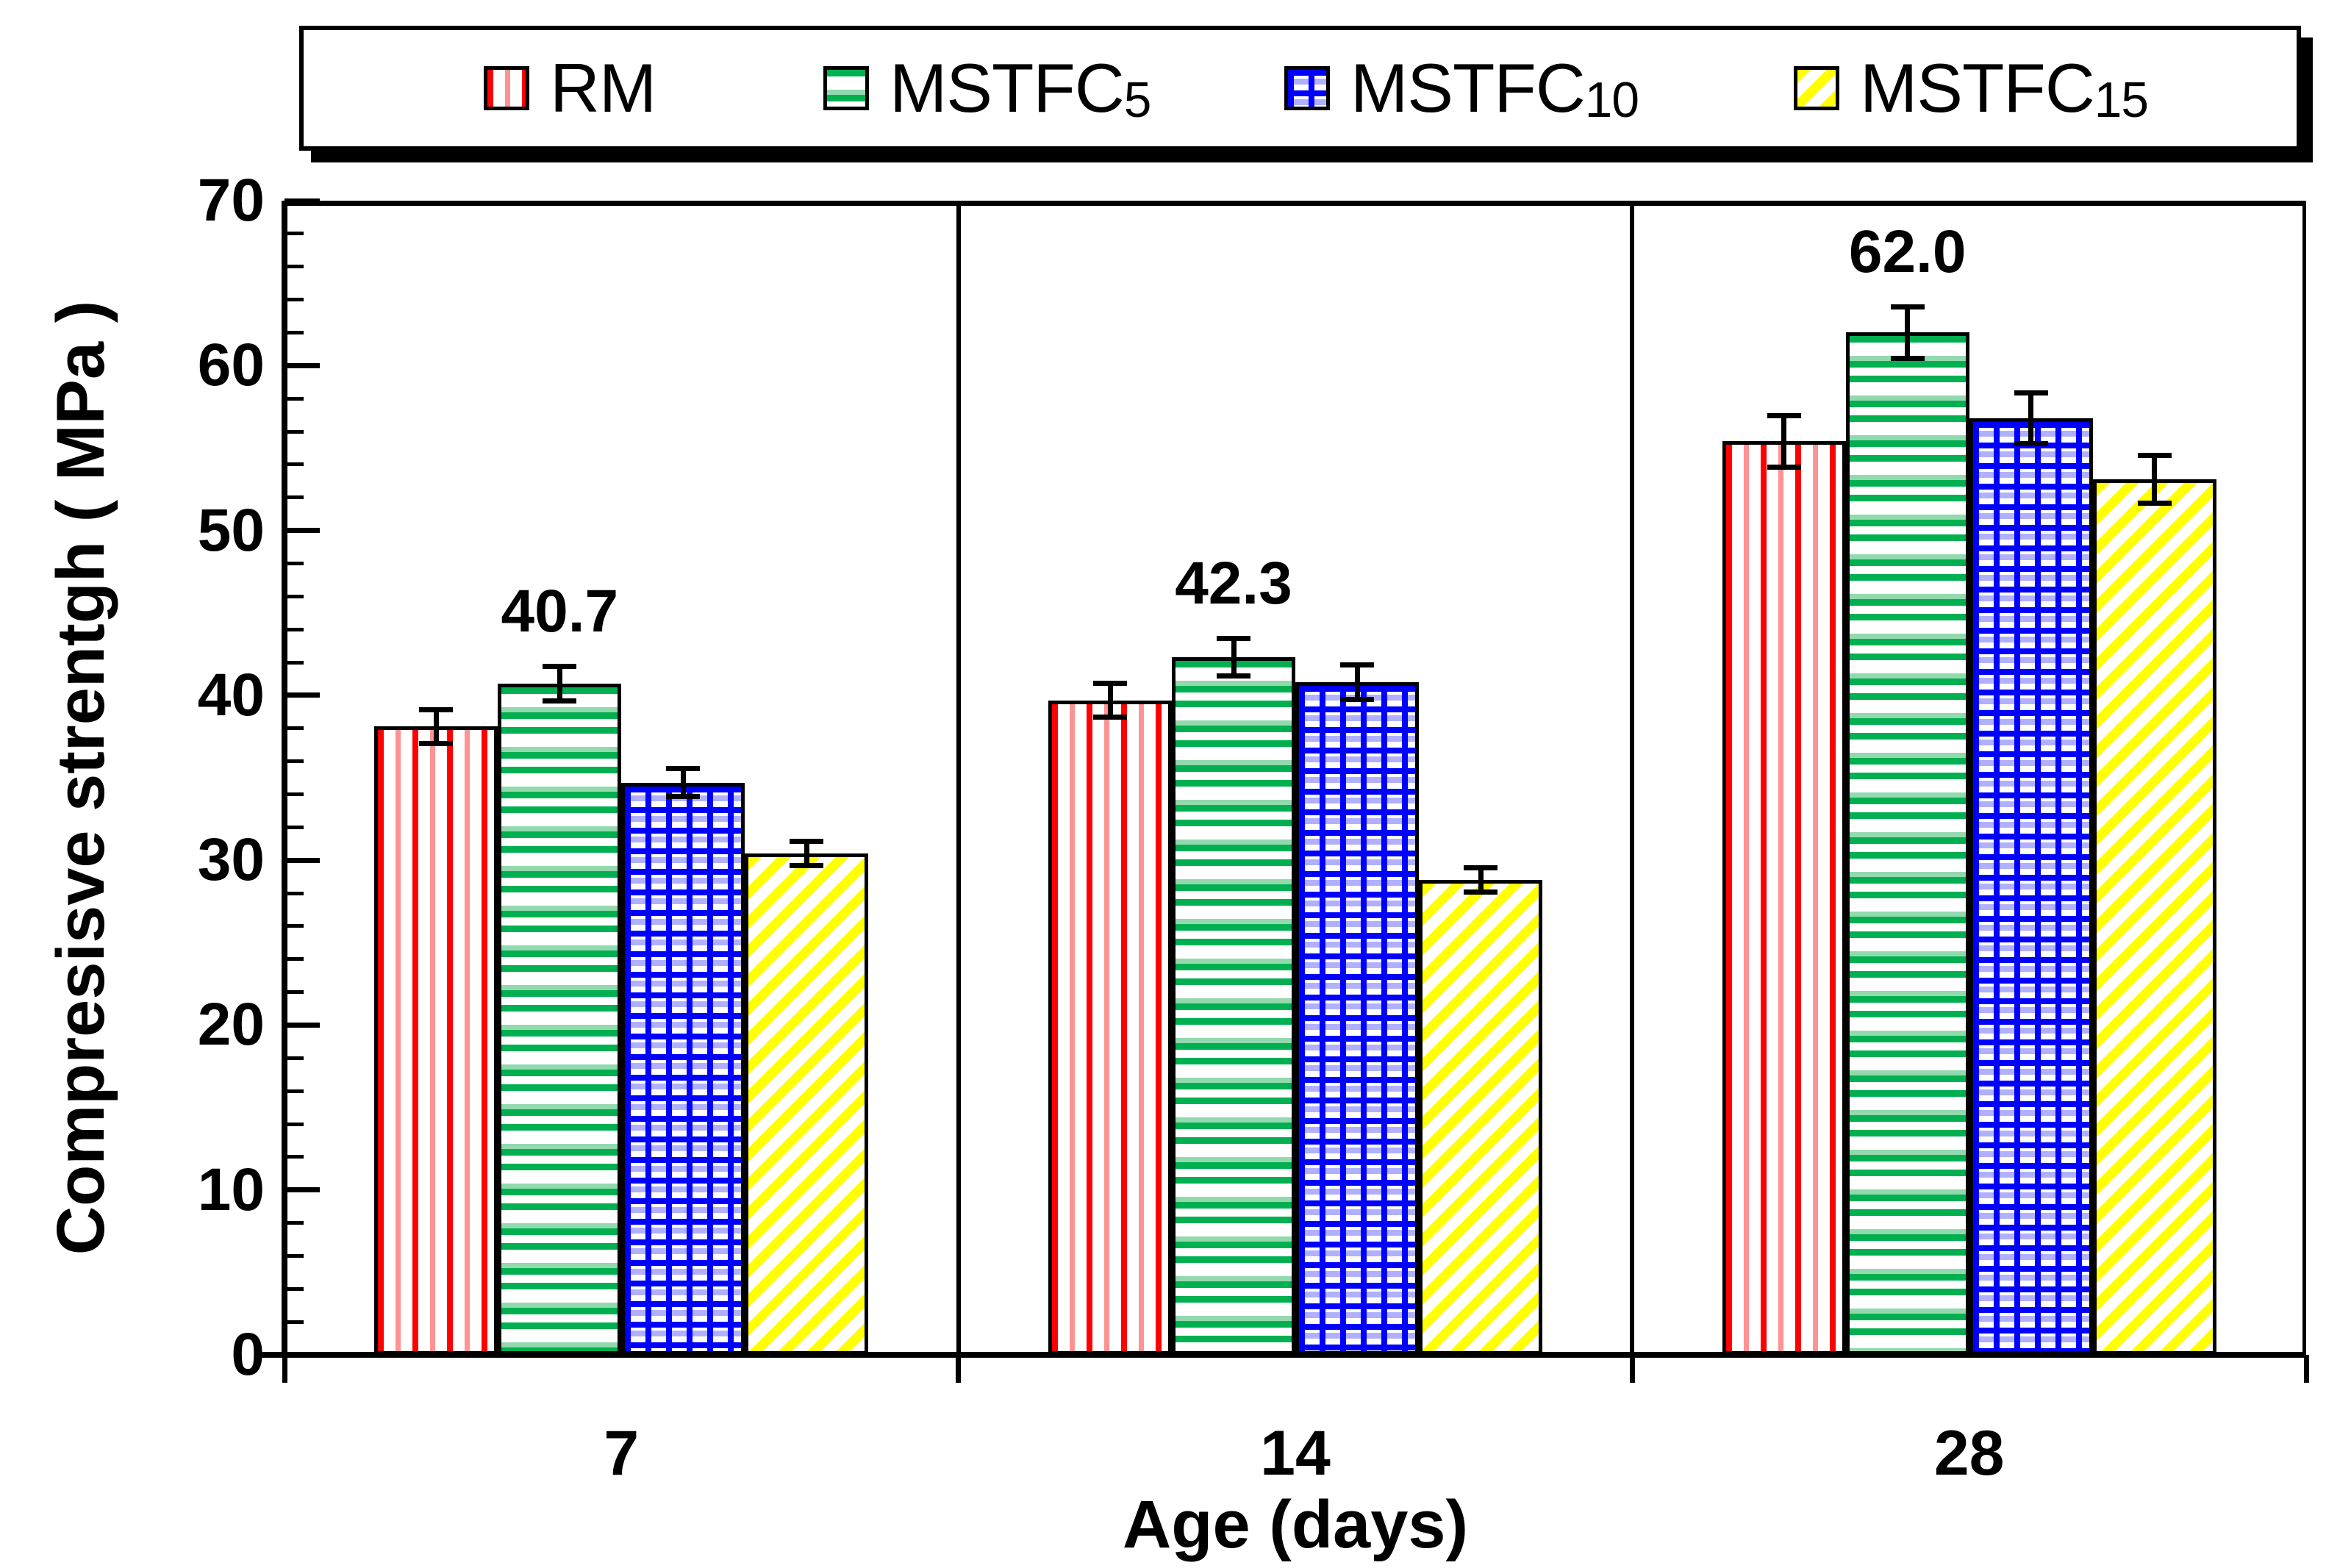 The width and height of the screenshot is (2326, 1568). What do you see at coordinates (2121, 100) in the screenshot?
I see `legend-label-digits: 15` at bounding box center [2121, 100].